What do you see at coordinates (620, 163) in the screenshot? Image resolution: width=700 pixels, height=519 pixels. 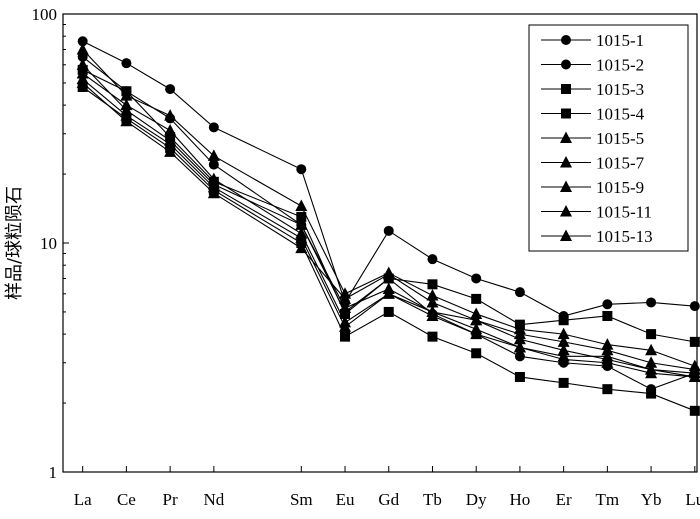 I see `legend-label: 1015-7` at bounding box center [620, 163].